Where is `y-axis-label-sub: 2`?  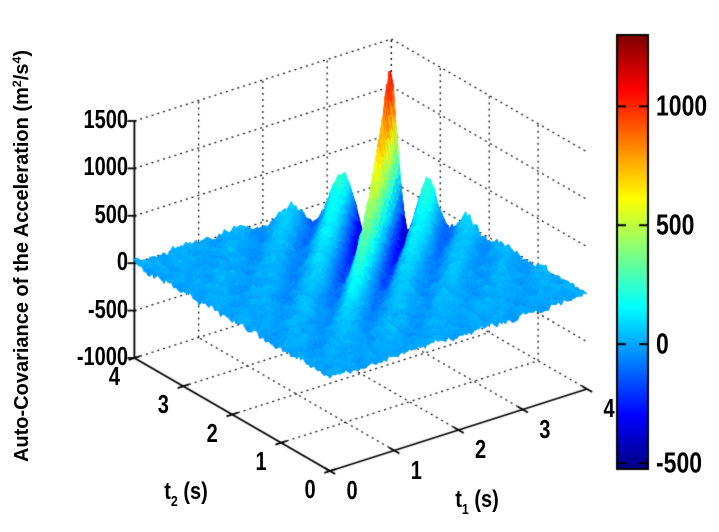
y-axis-label-sub: 2 is located at coordinates (174, 501).